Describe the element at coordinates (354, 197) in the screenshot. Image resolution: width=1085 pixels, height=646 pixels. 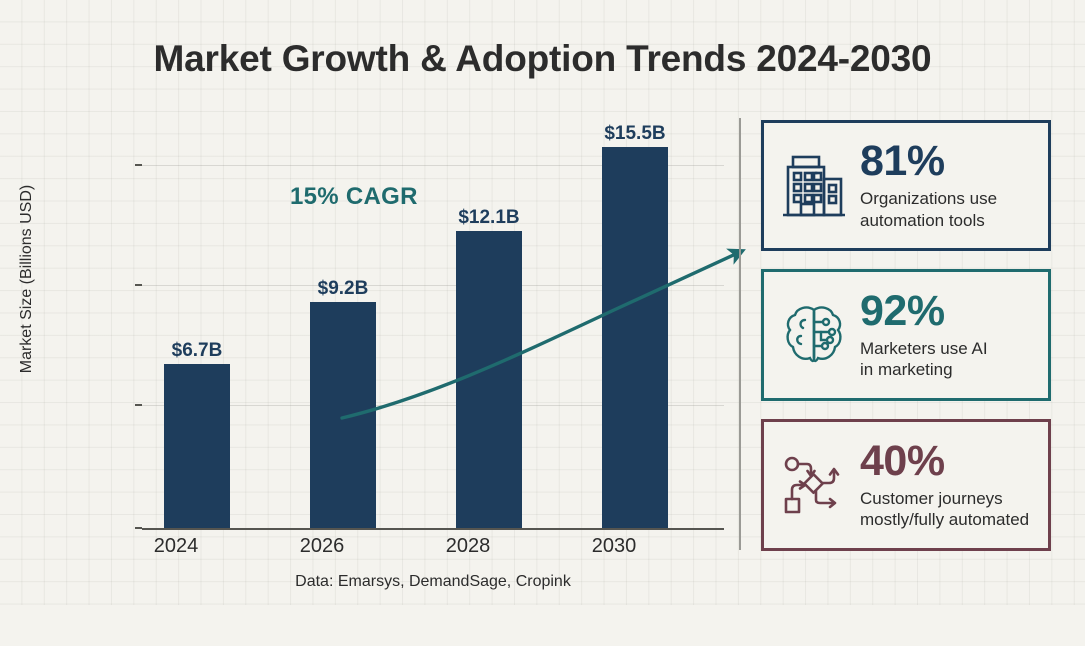
I see `cagr-annotation-label: 15% CAGR` at that location.